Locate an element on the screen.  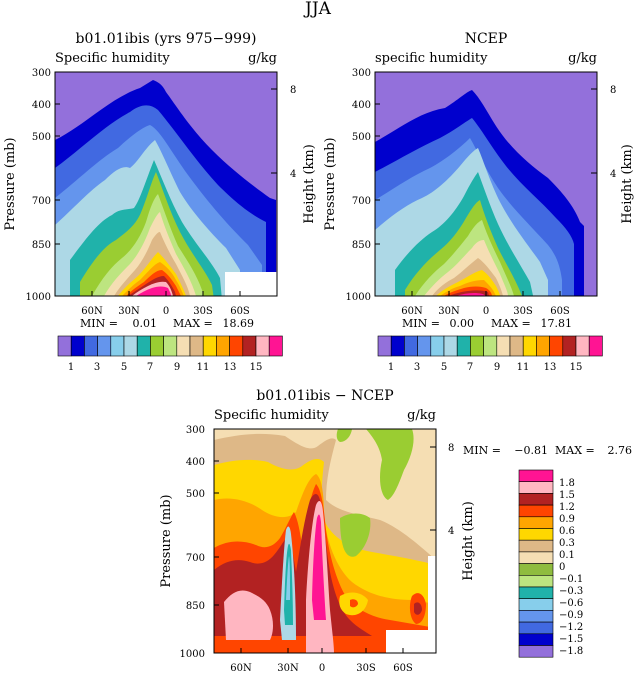
legend-label: 0.3 is located at coordinates (567, 543).